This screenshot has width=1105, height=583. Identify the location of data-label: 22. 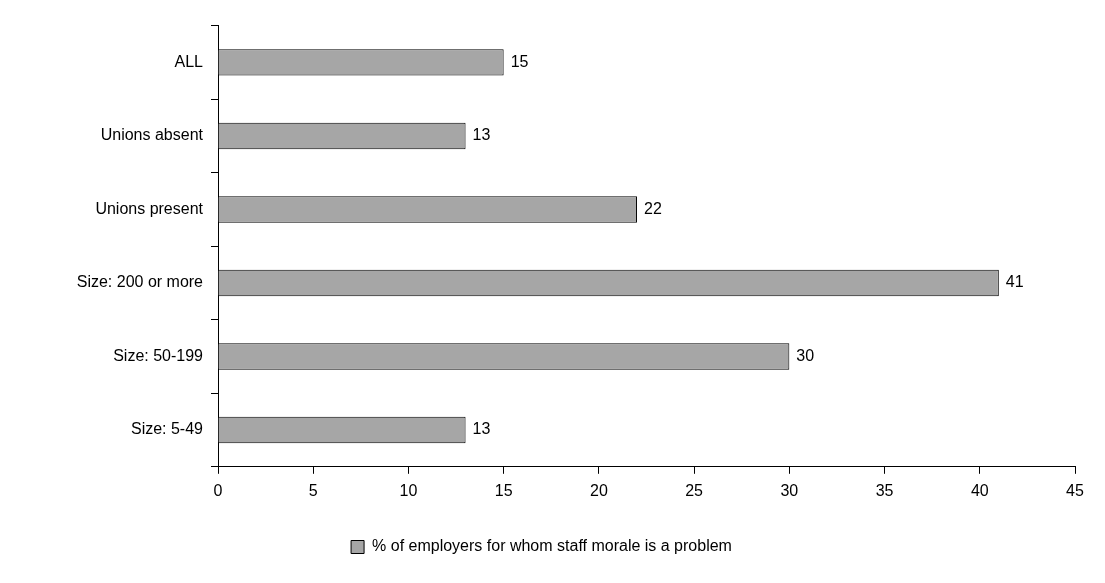
(652, 208).